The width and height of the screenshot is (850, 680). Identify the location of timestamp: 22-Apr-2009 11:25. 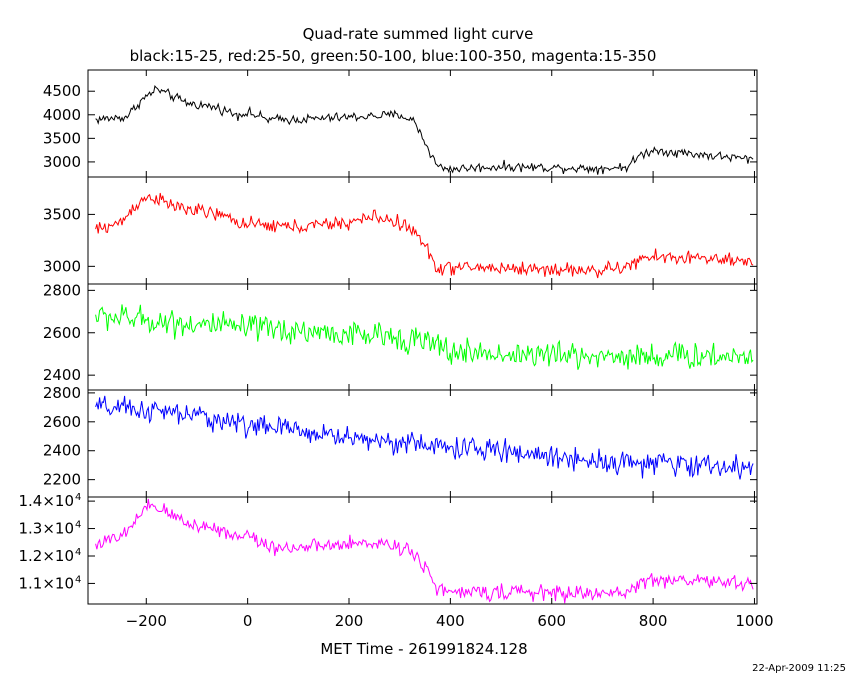
(799, 668).